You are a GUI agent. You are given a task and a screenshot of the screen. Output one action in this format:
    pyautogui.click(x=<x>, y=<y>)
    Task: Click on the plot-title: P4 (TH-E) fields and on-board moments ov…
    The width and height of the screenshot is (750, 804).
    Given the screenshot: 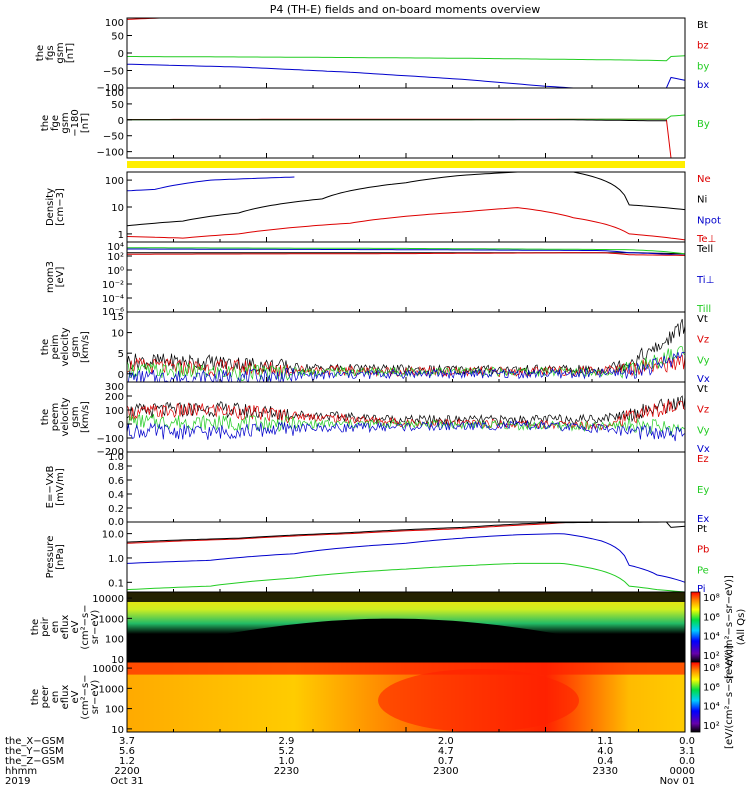 What is the action you would take?
    pyautogui.click(x=405, y=9)
    